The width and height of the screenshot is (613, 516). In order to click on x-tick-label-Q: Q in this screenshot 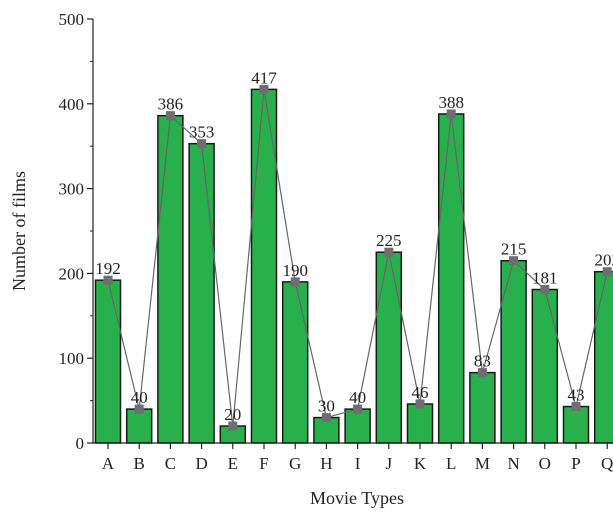, I will do `click(607, 463)`.